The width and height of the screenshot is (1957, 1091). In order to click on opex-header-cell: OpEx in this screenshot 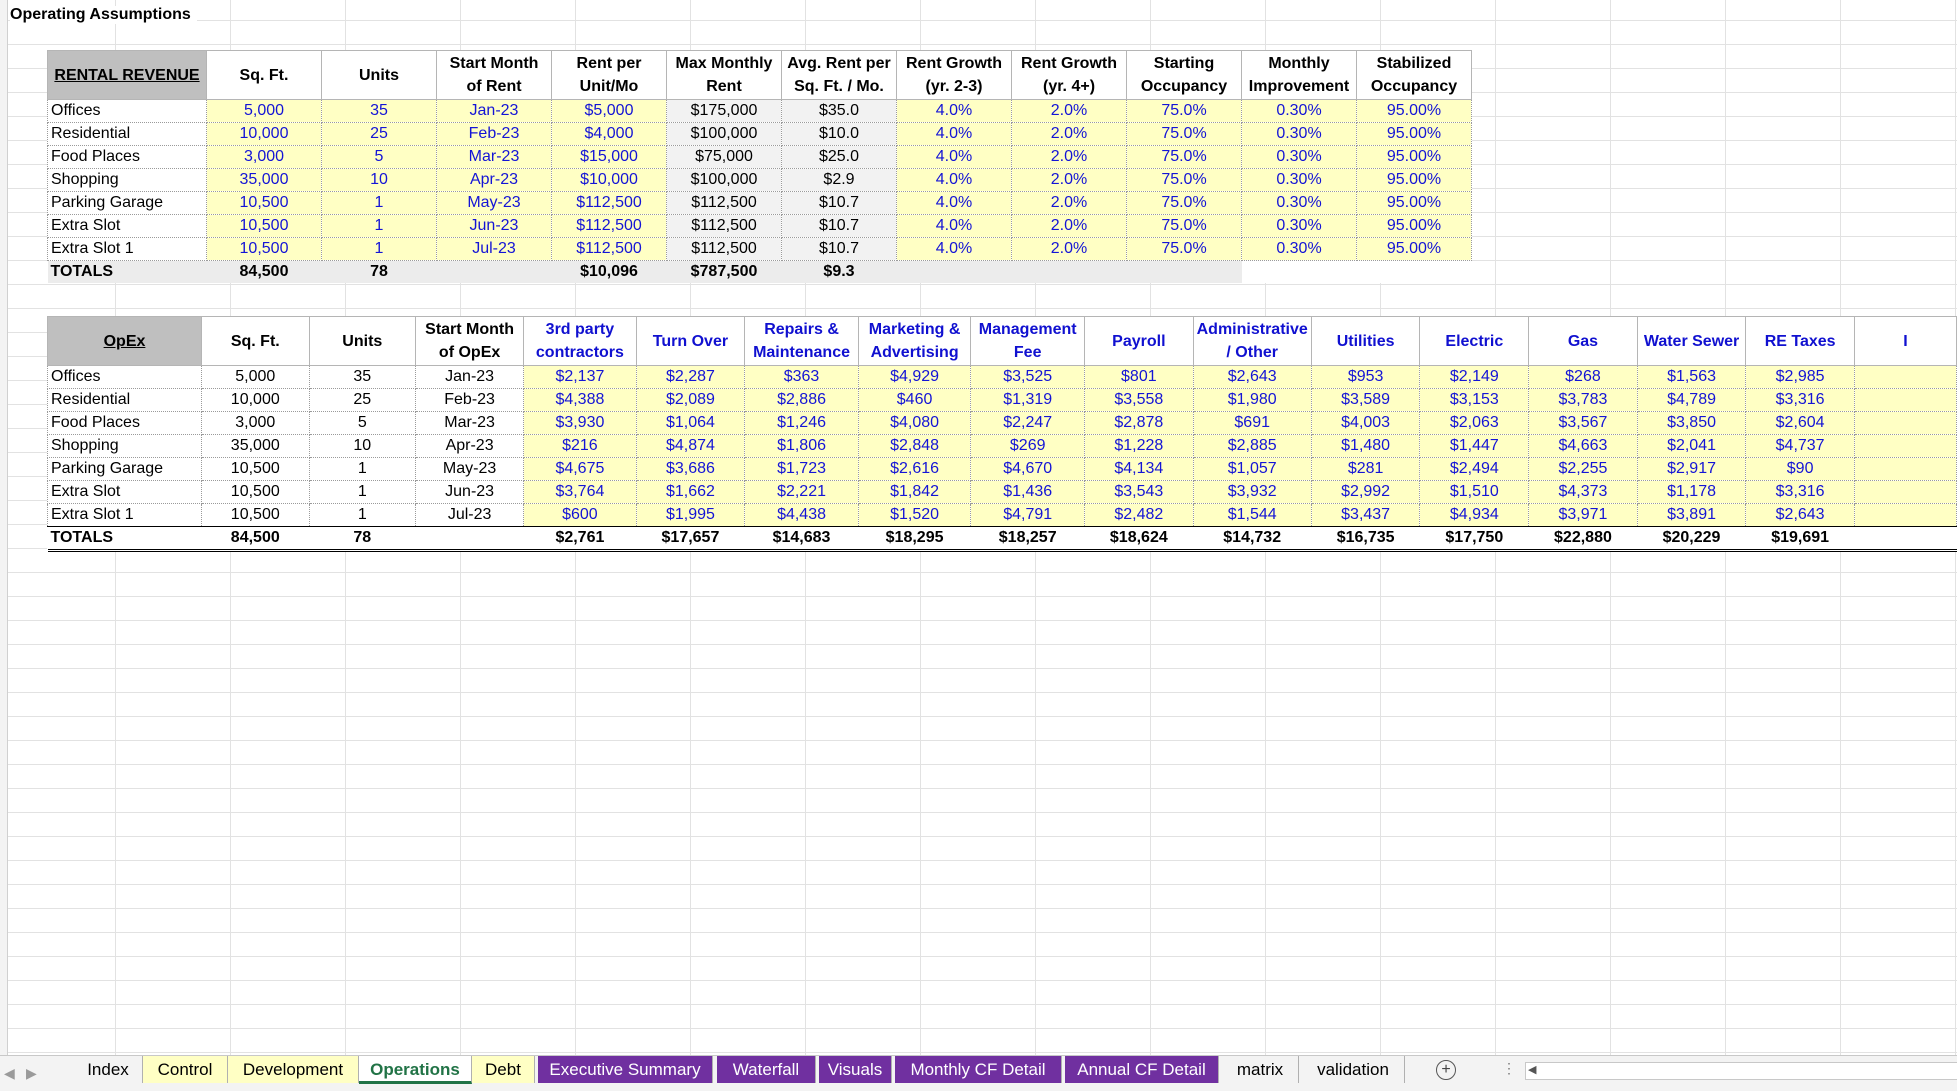, I will do `click(124, 341)`.